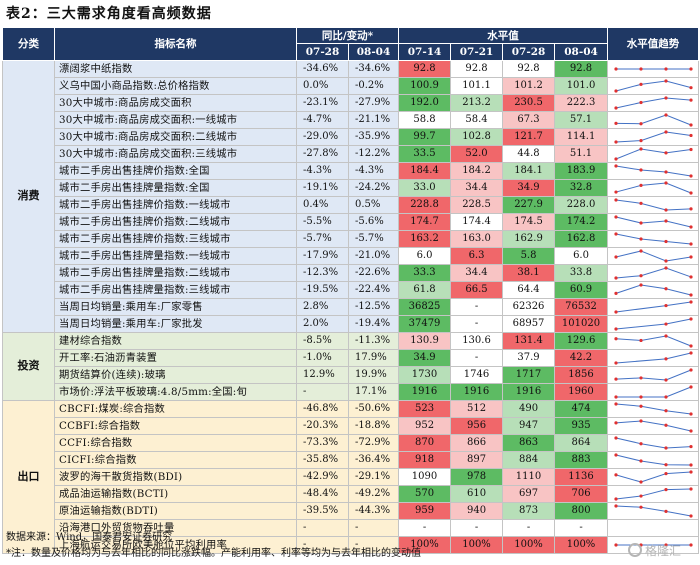  Describe the element at coordinates (425, 306) in the screenshot. I see `level-value: 36825` at that location.